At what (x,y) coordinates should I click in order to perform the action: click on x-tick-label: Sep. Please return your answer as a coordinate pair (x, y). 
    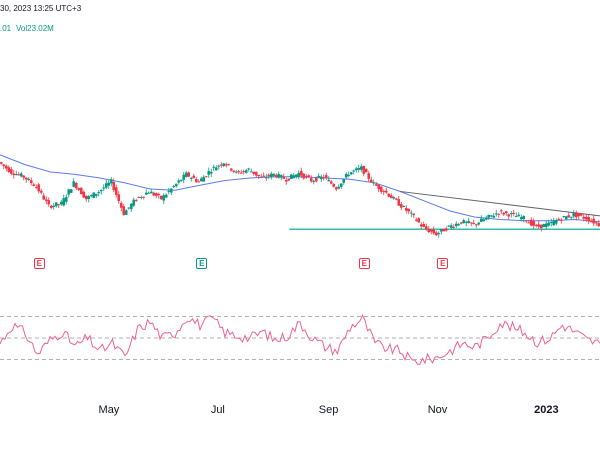
    Looking at the image, I should click on (328, 410).